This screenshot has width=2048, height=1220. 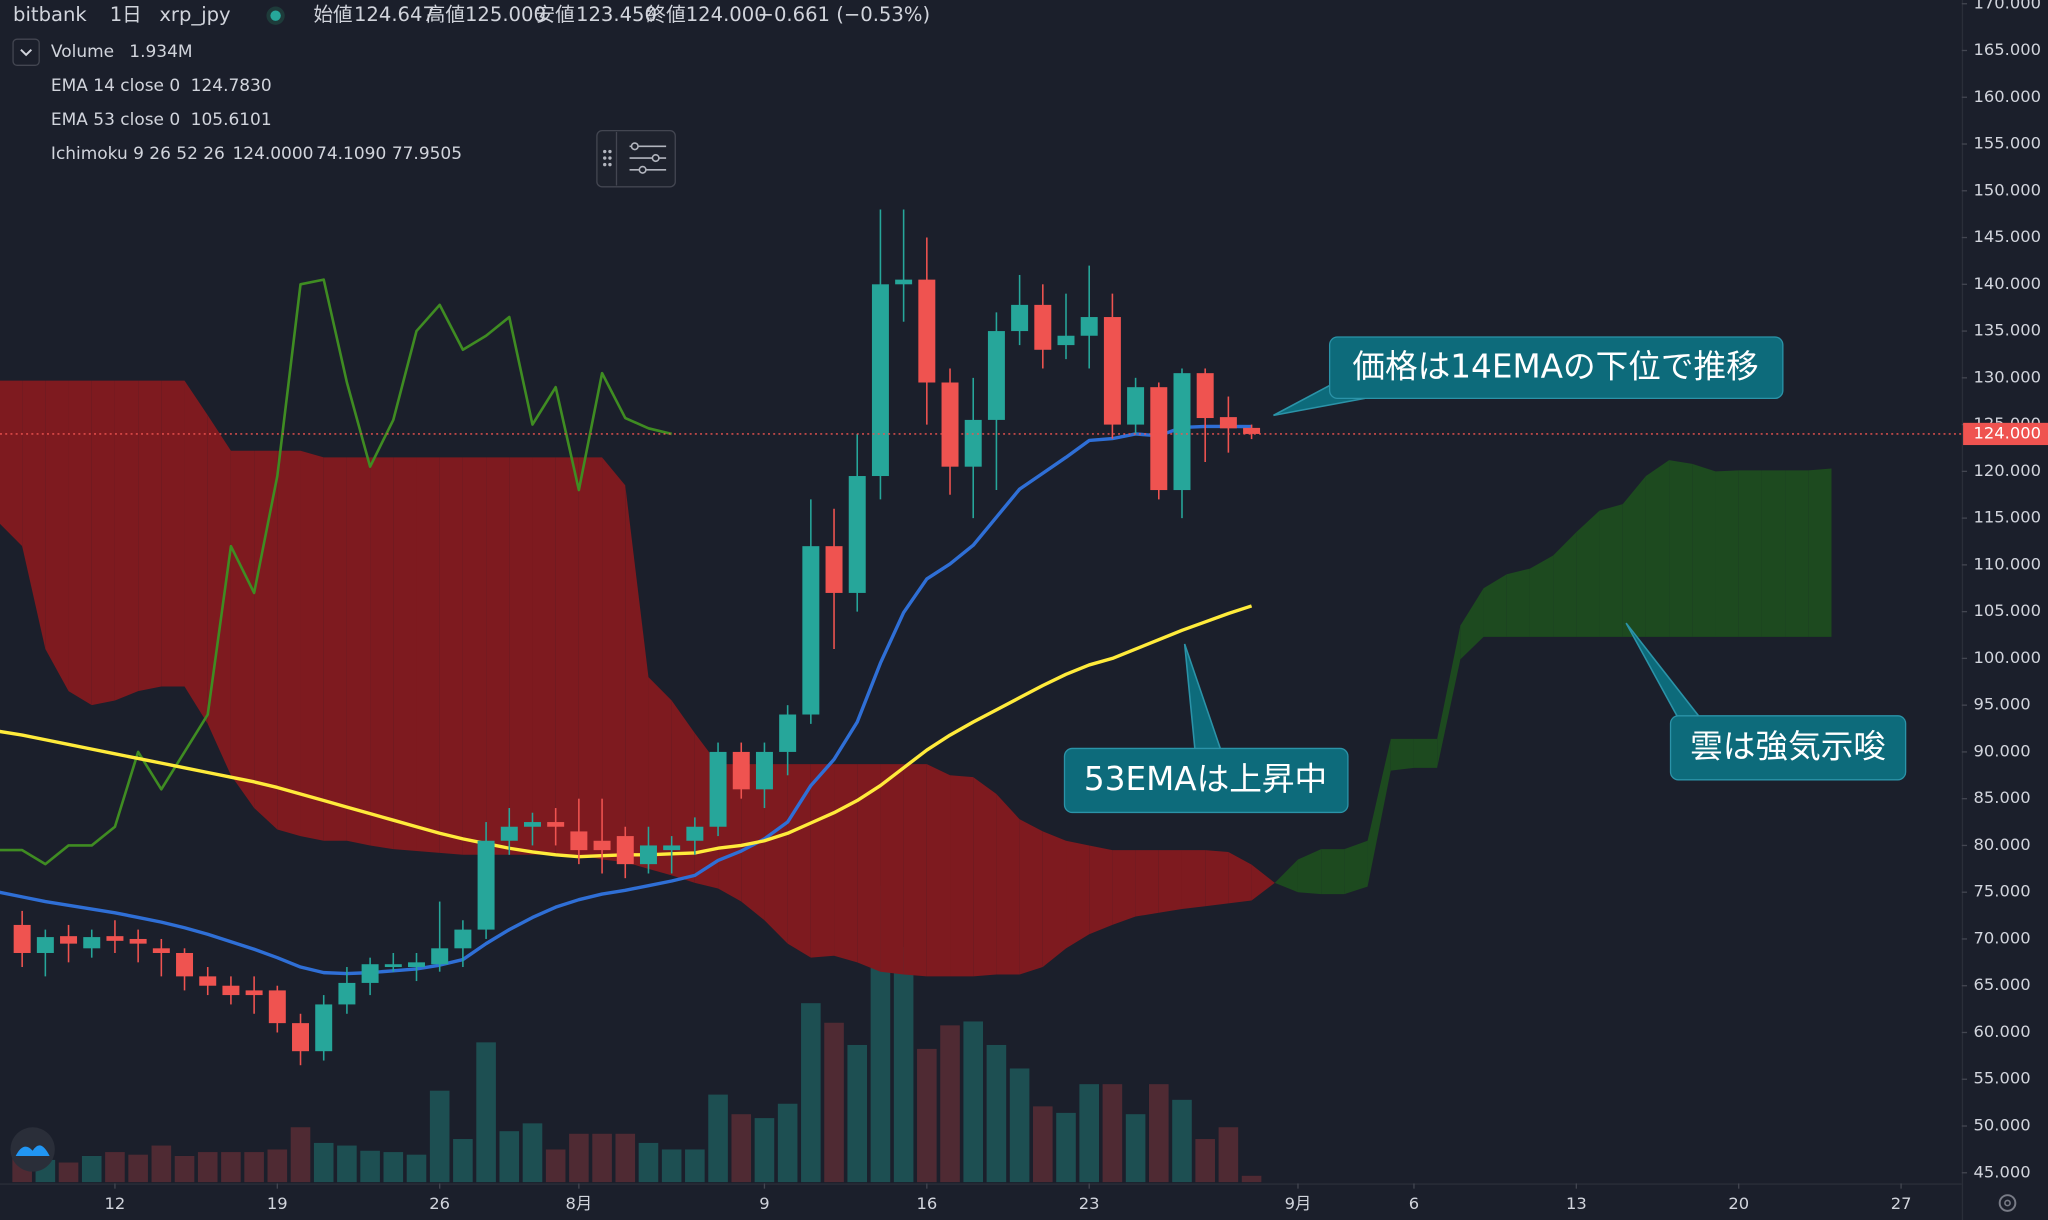 I want to click on y-tick-label: 165.000, so click(x=2007, y=49).